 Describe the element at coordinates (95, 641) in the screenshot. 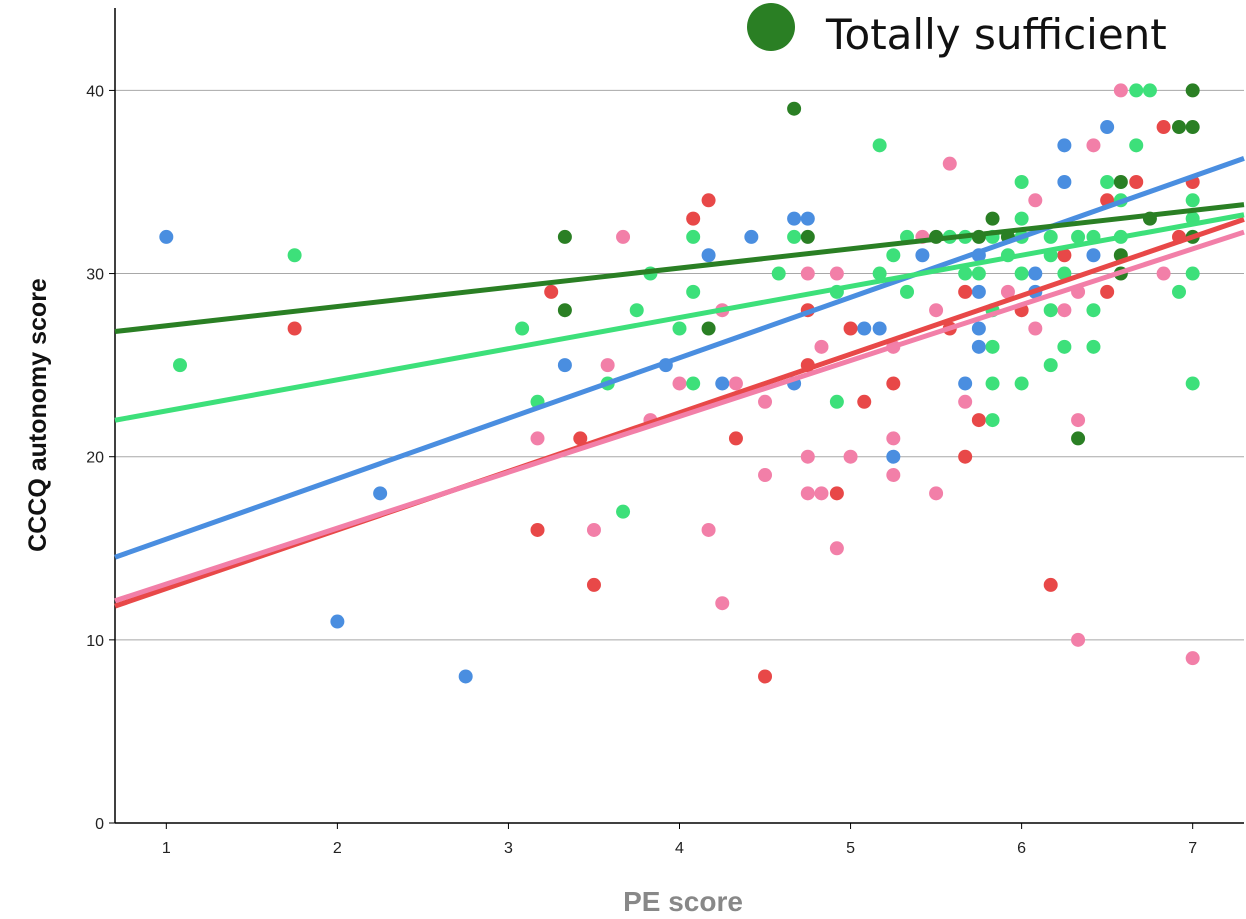

I see `y-tick-label-1: 10` at that location.